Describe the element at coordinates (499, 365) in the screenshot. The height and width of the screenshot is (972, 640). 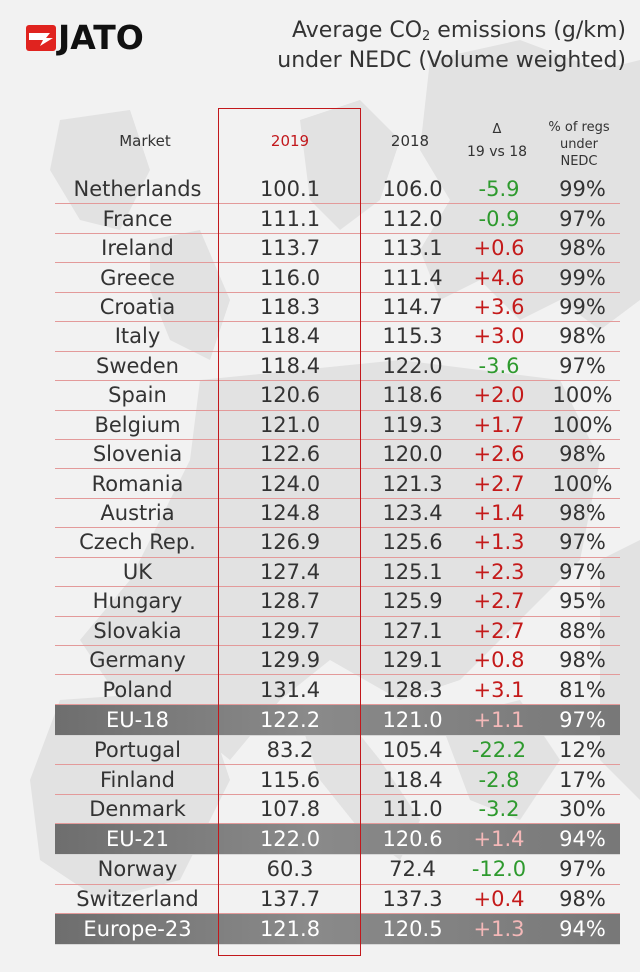
I see `delta-cell: -3.6` at that location.